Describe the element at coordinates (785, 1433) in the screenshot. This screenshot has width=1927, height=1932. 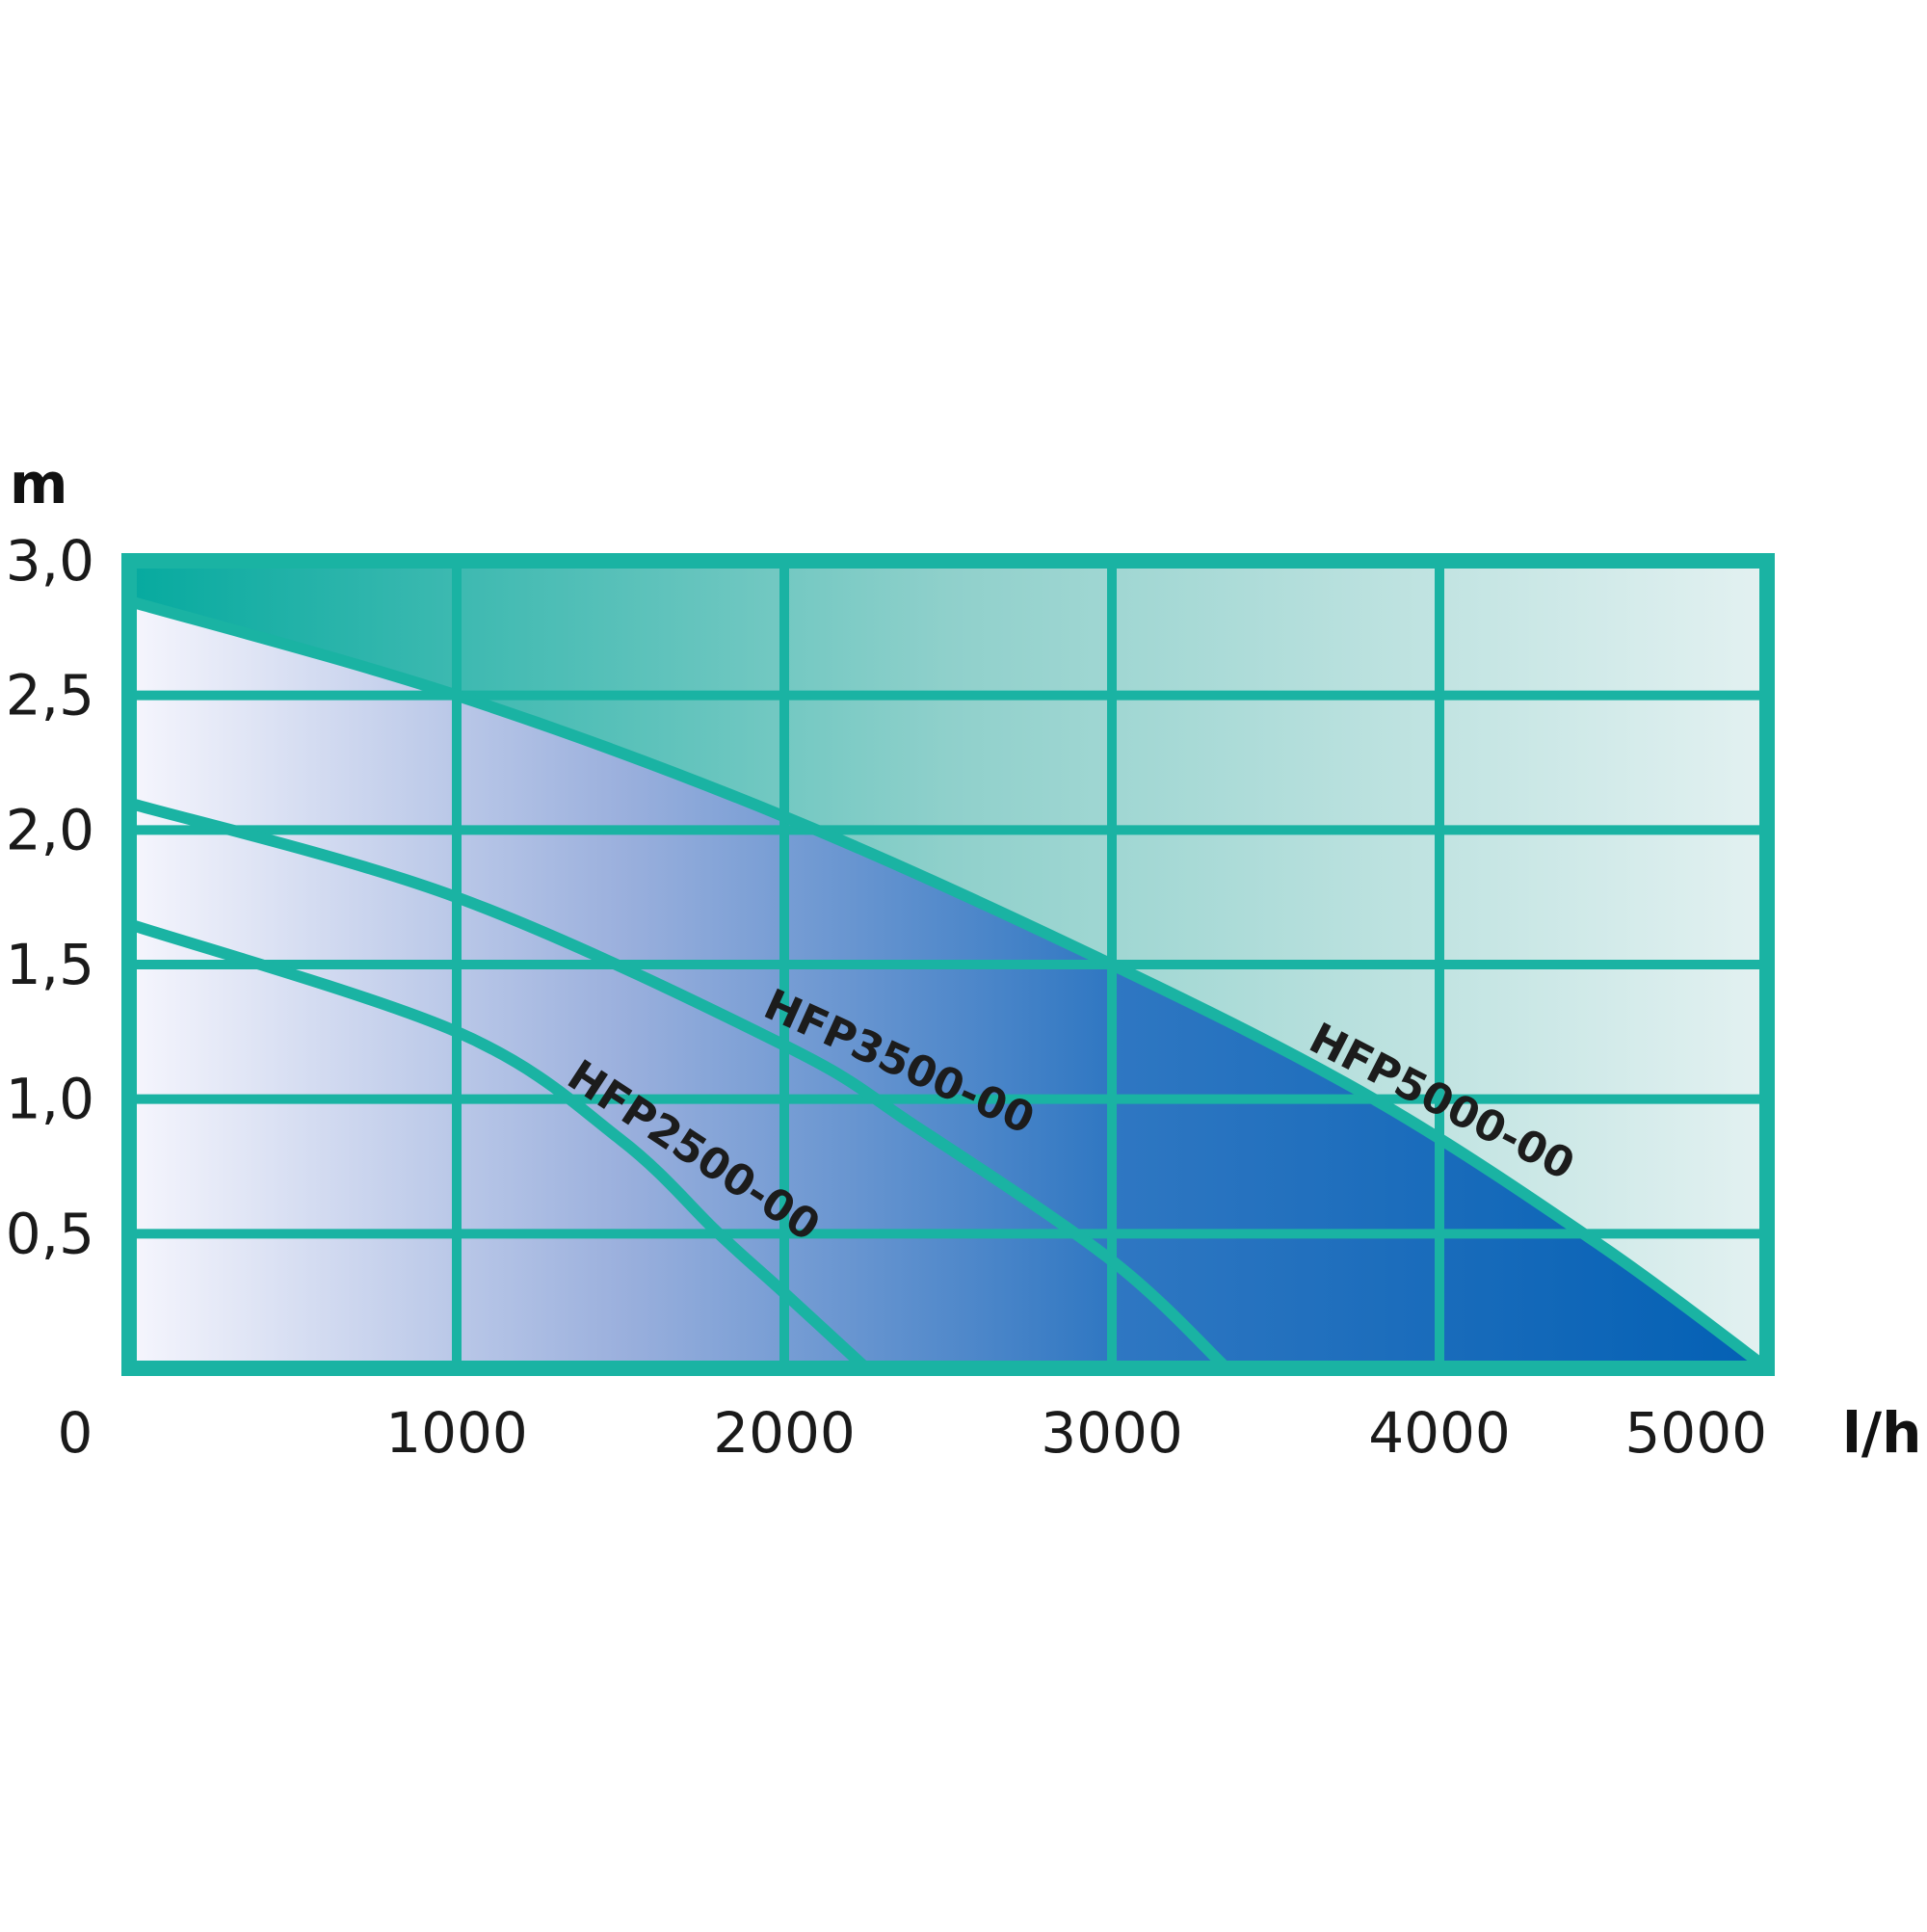
I see `x-tick-label-2000: 2000` at that location.